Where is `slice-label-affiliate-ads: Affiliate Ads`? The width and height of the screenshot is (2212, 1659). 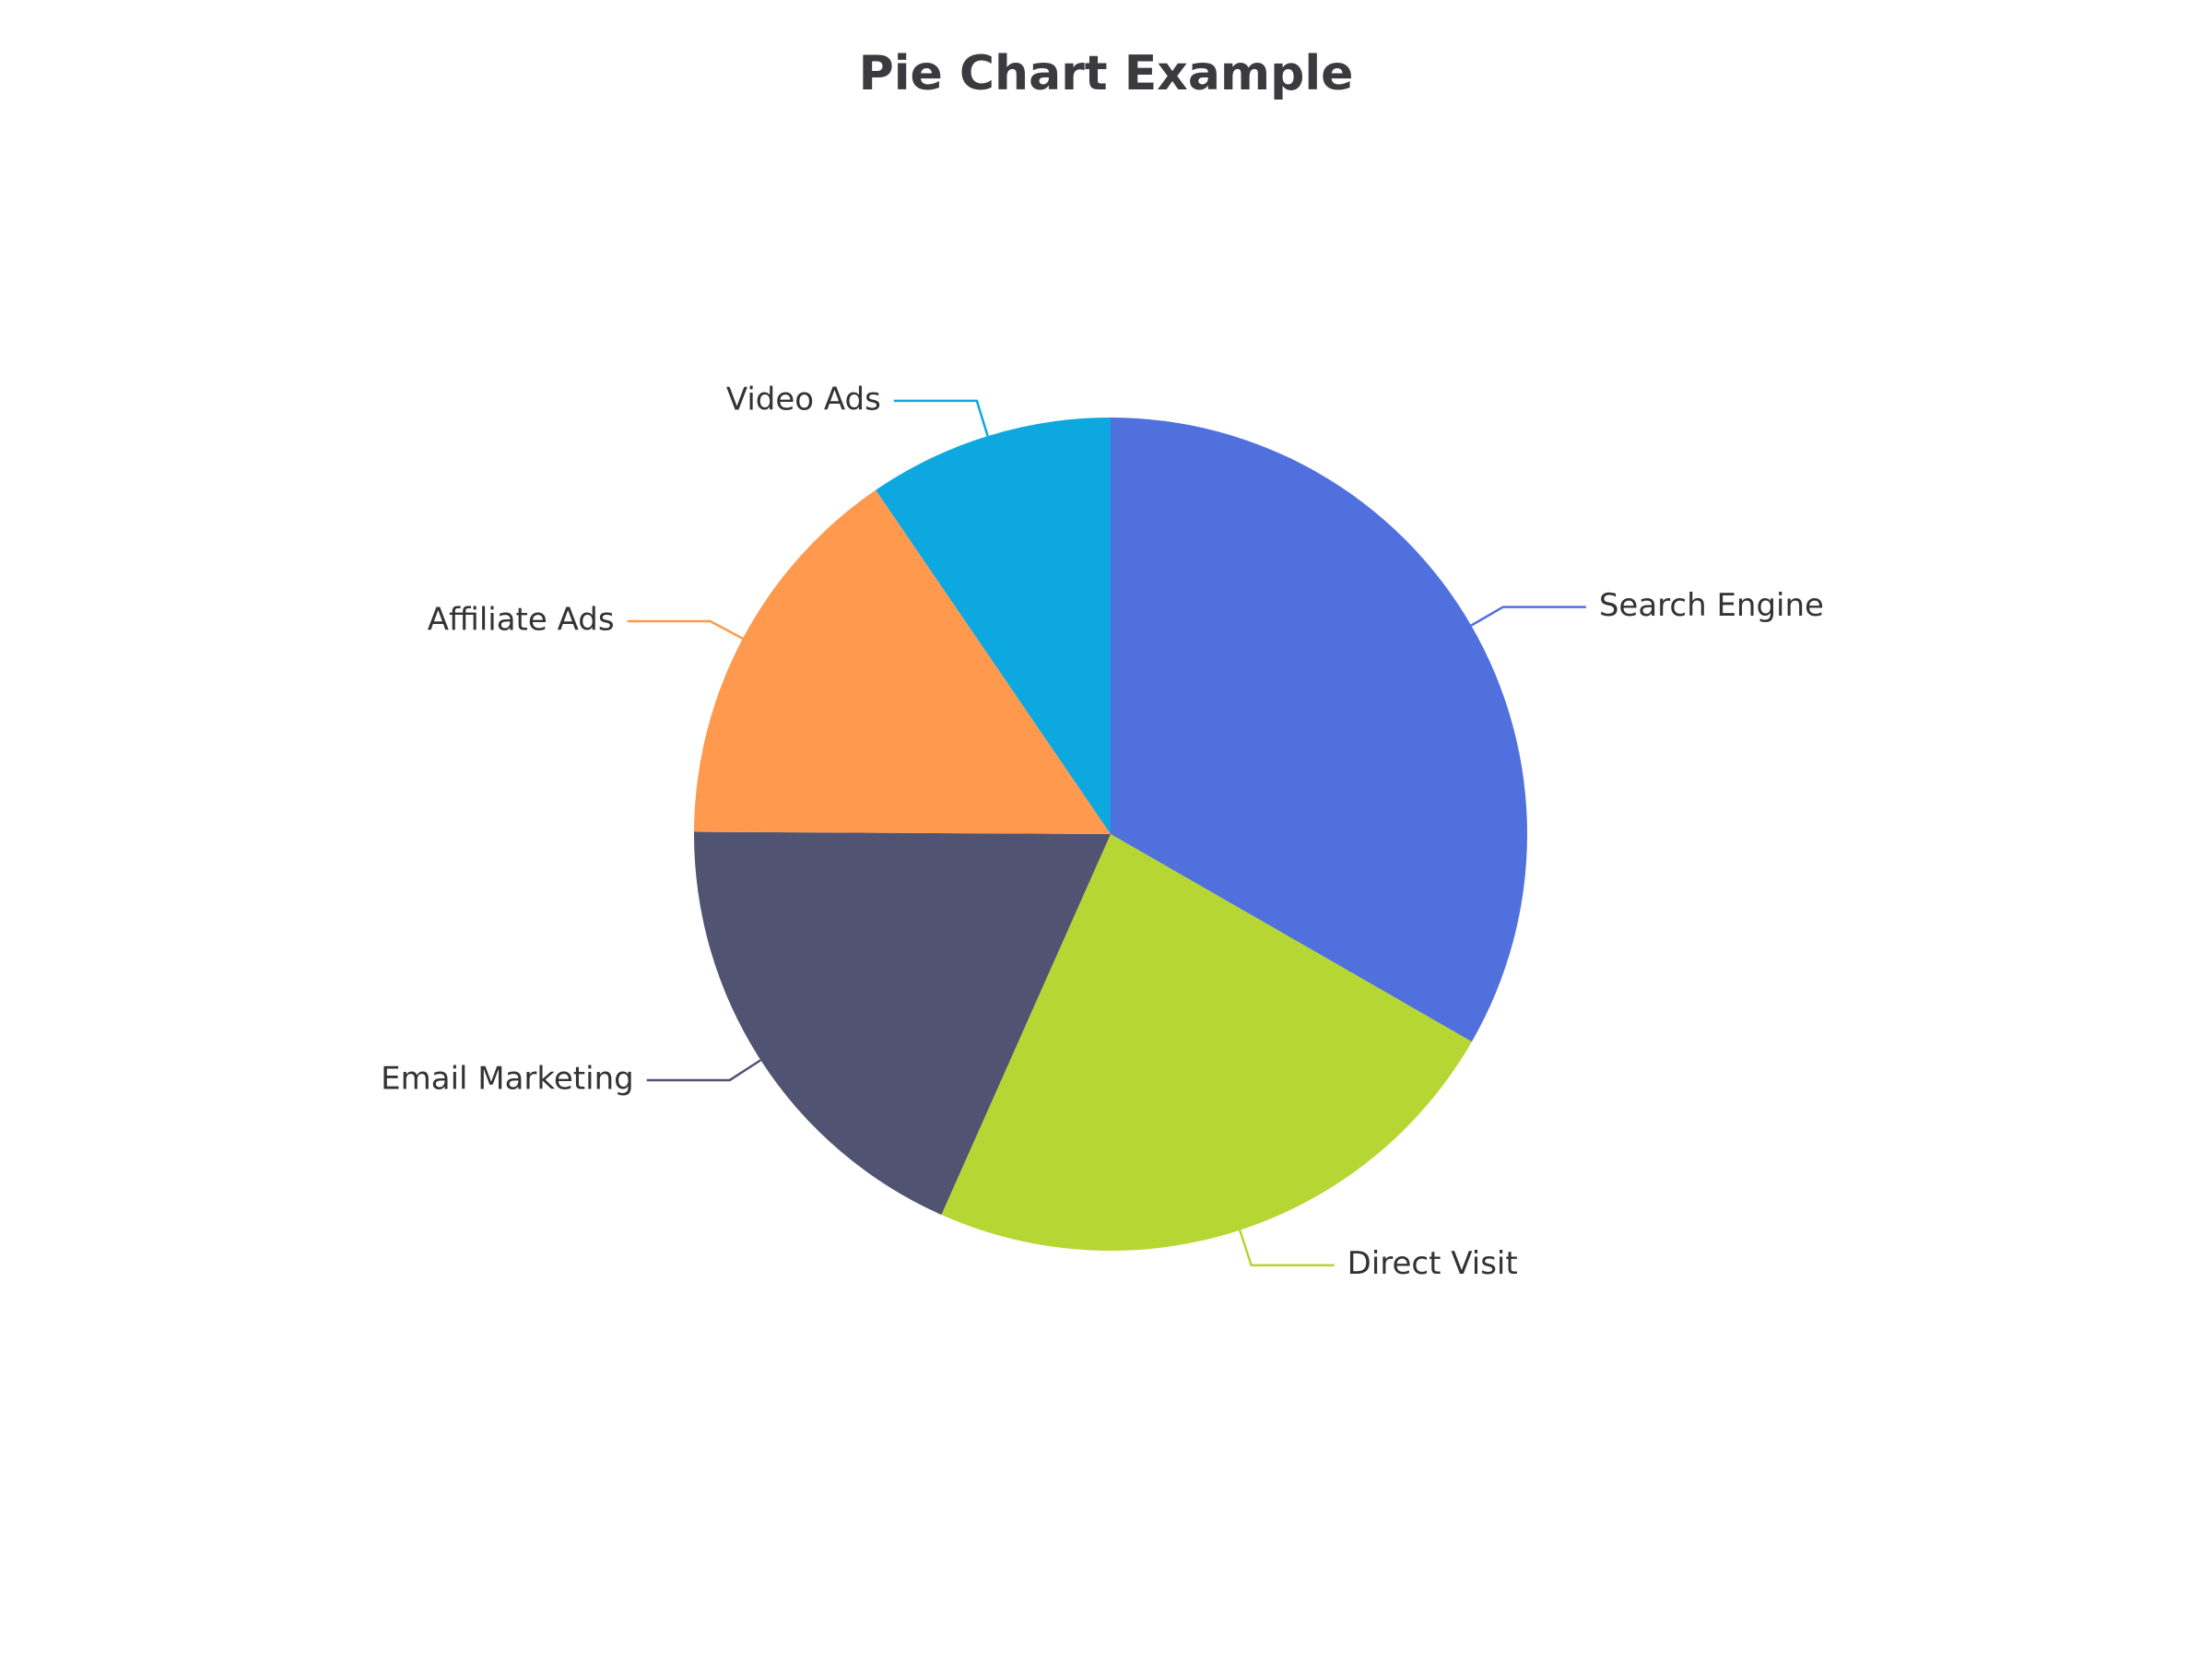 slice-label-affiliate-ads: Affiliate Ads is located at coordinates (521, 620).